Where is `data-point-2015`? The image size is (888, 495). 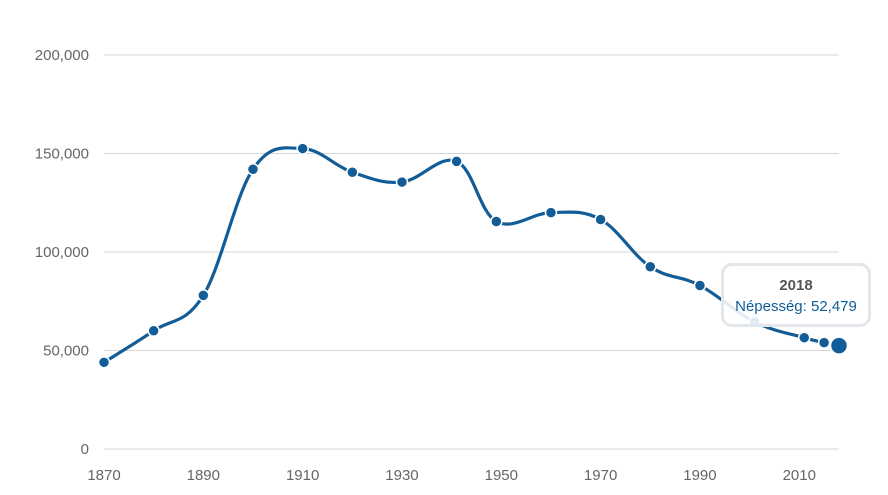 data-point-2015 is located at coordinates (824, 342).